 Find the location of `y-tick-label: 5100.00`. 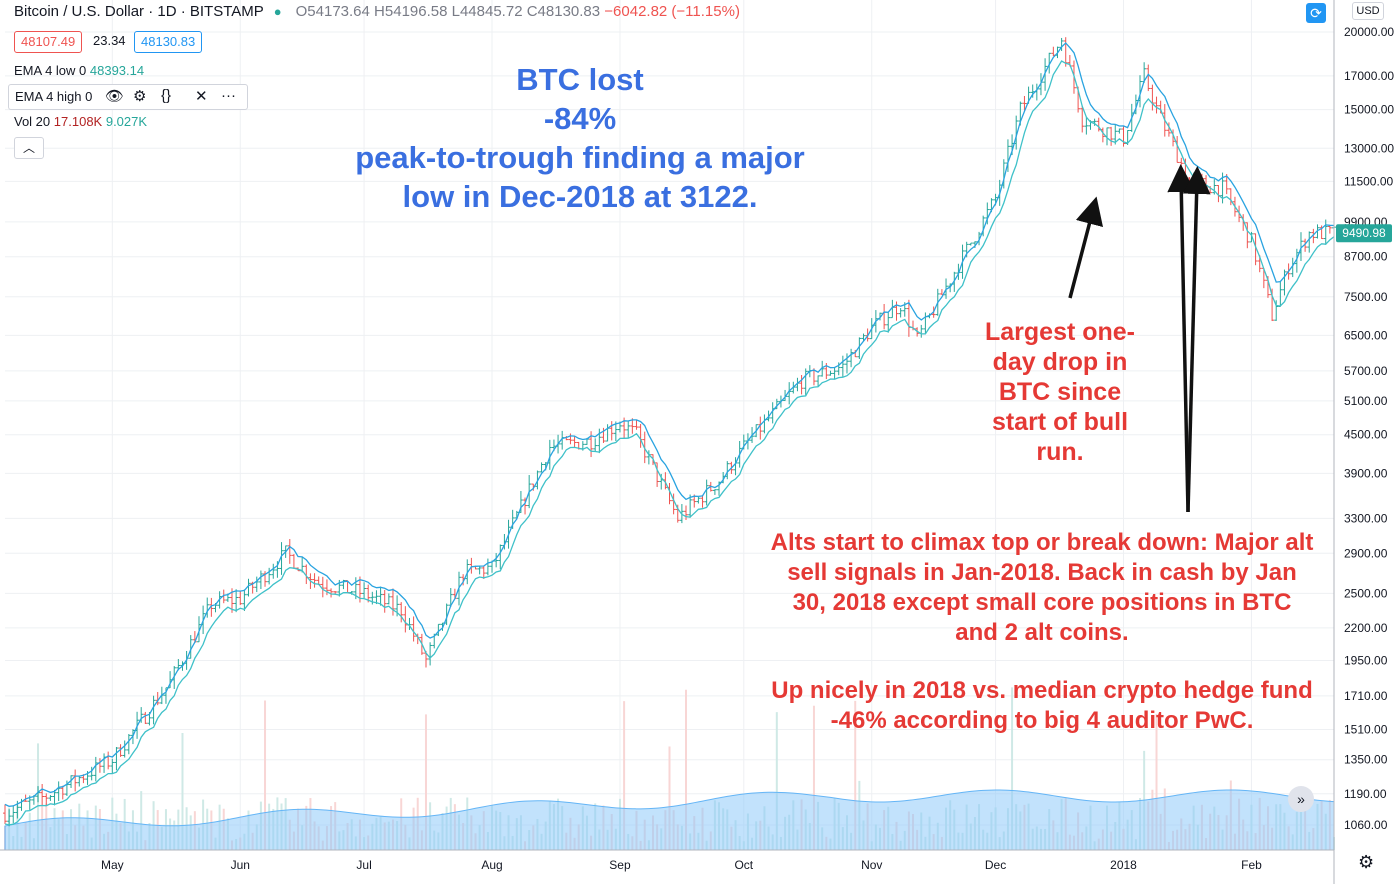

y-tick-label: 5100.00 is located at coordinates (1366, 401).